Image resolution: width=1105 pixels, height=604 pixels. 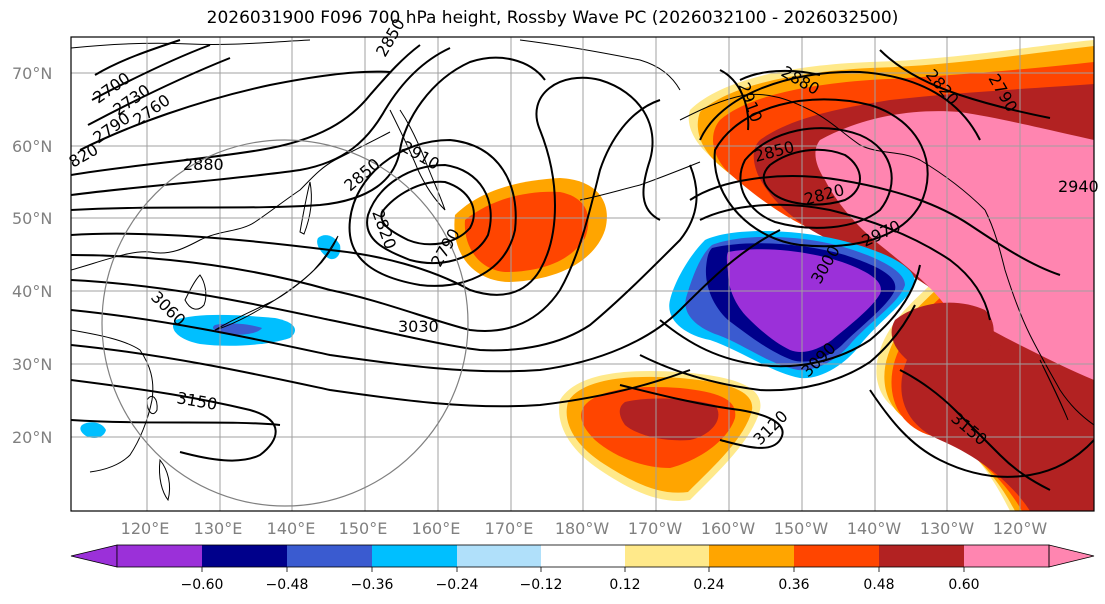 I want to click on colorbar-tick-label: 0.36, so click(x=793, y=585).